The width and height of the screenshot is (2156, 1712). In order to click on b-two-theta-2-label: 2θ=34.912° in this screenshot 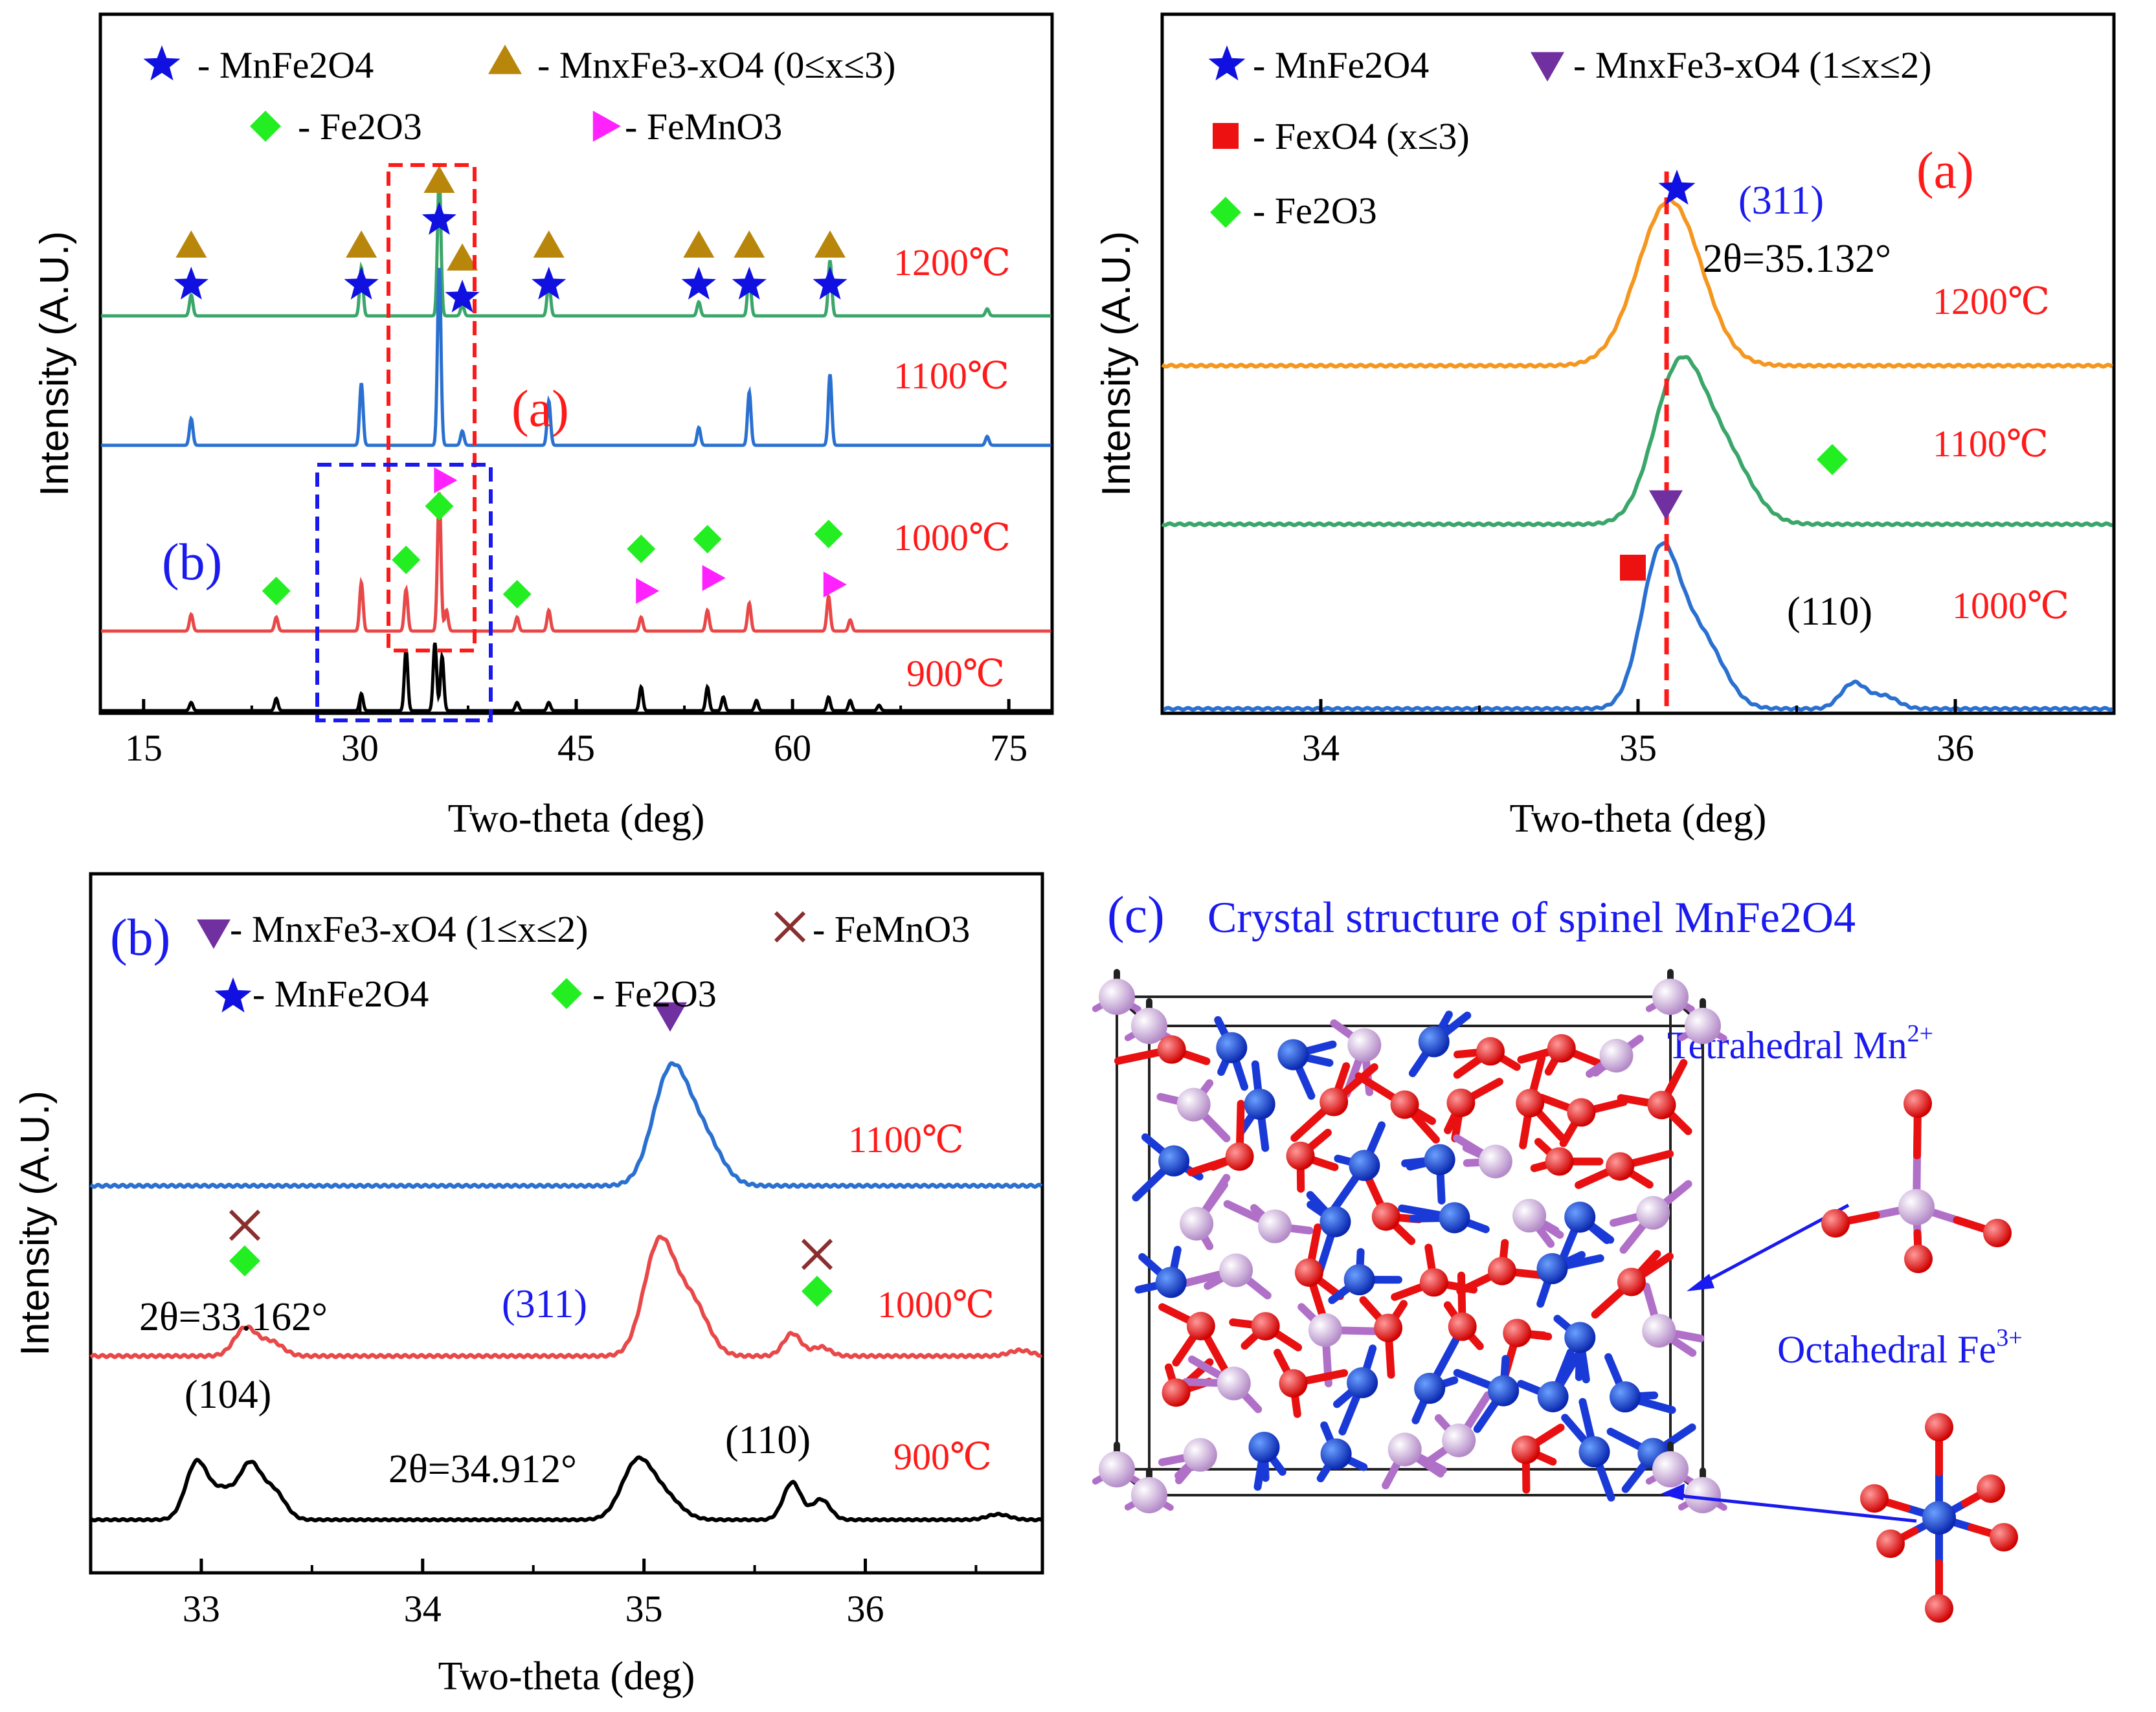, I will do `click(483, 1469)`.